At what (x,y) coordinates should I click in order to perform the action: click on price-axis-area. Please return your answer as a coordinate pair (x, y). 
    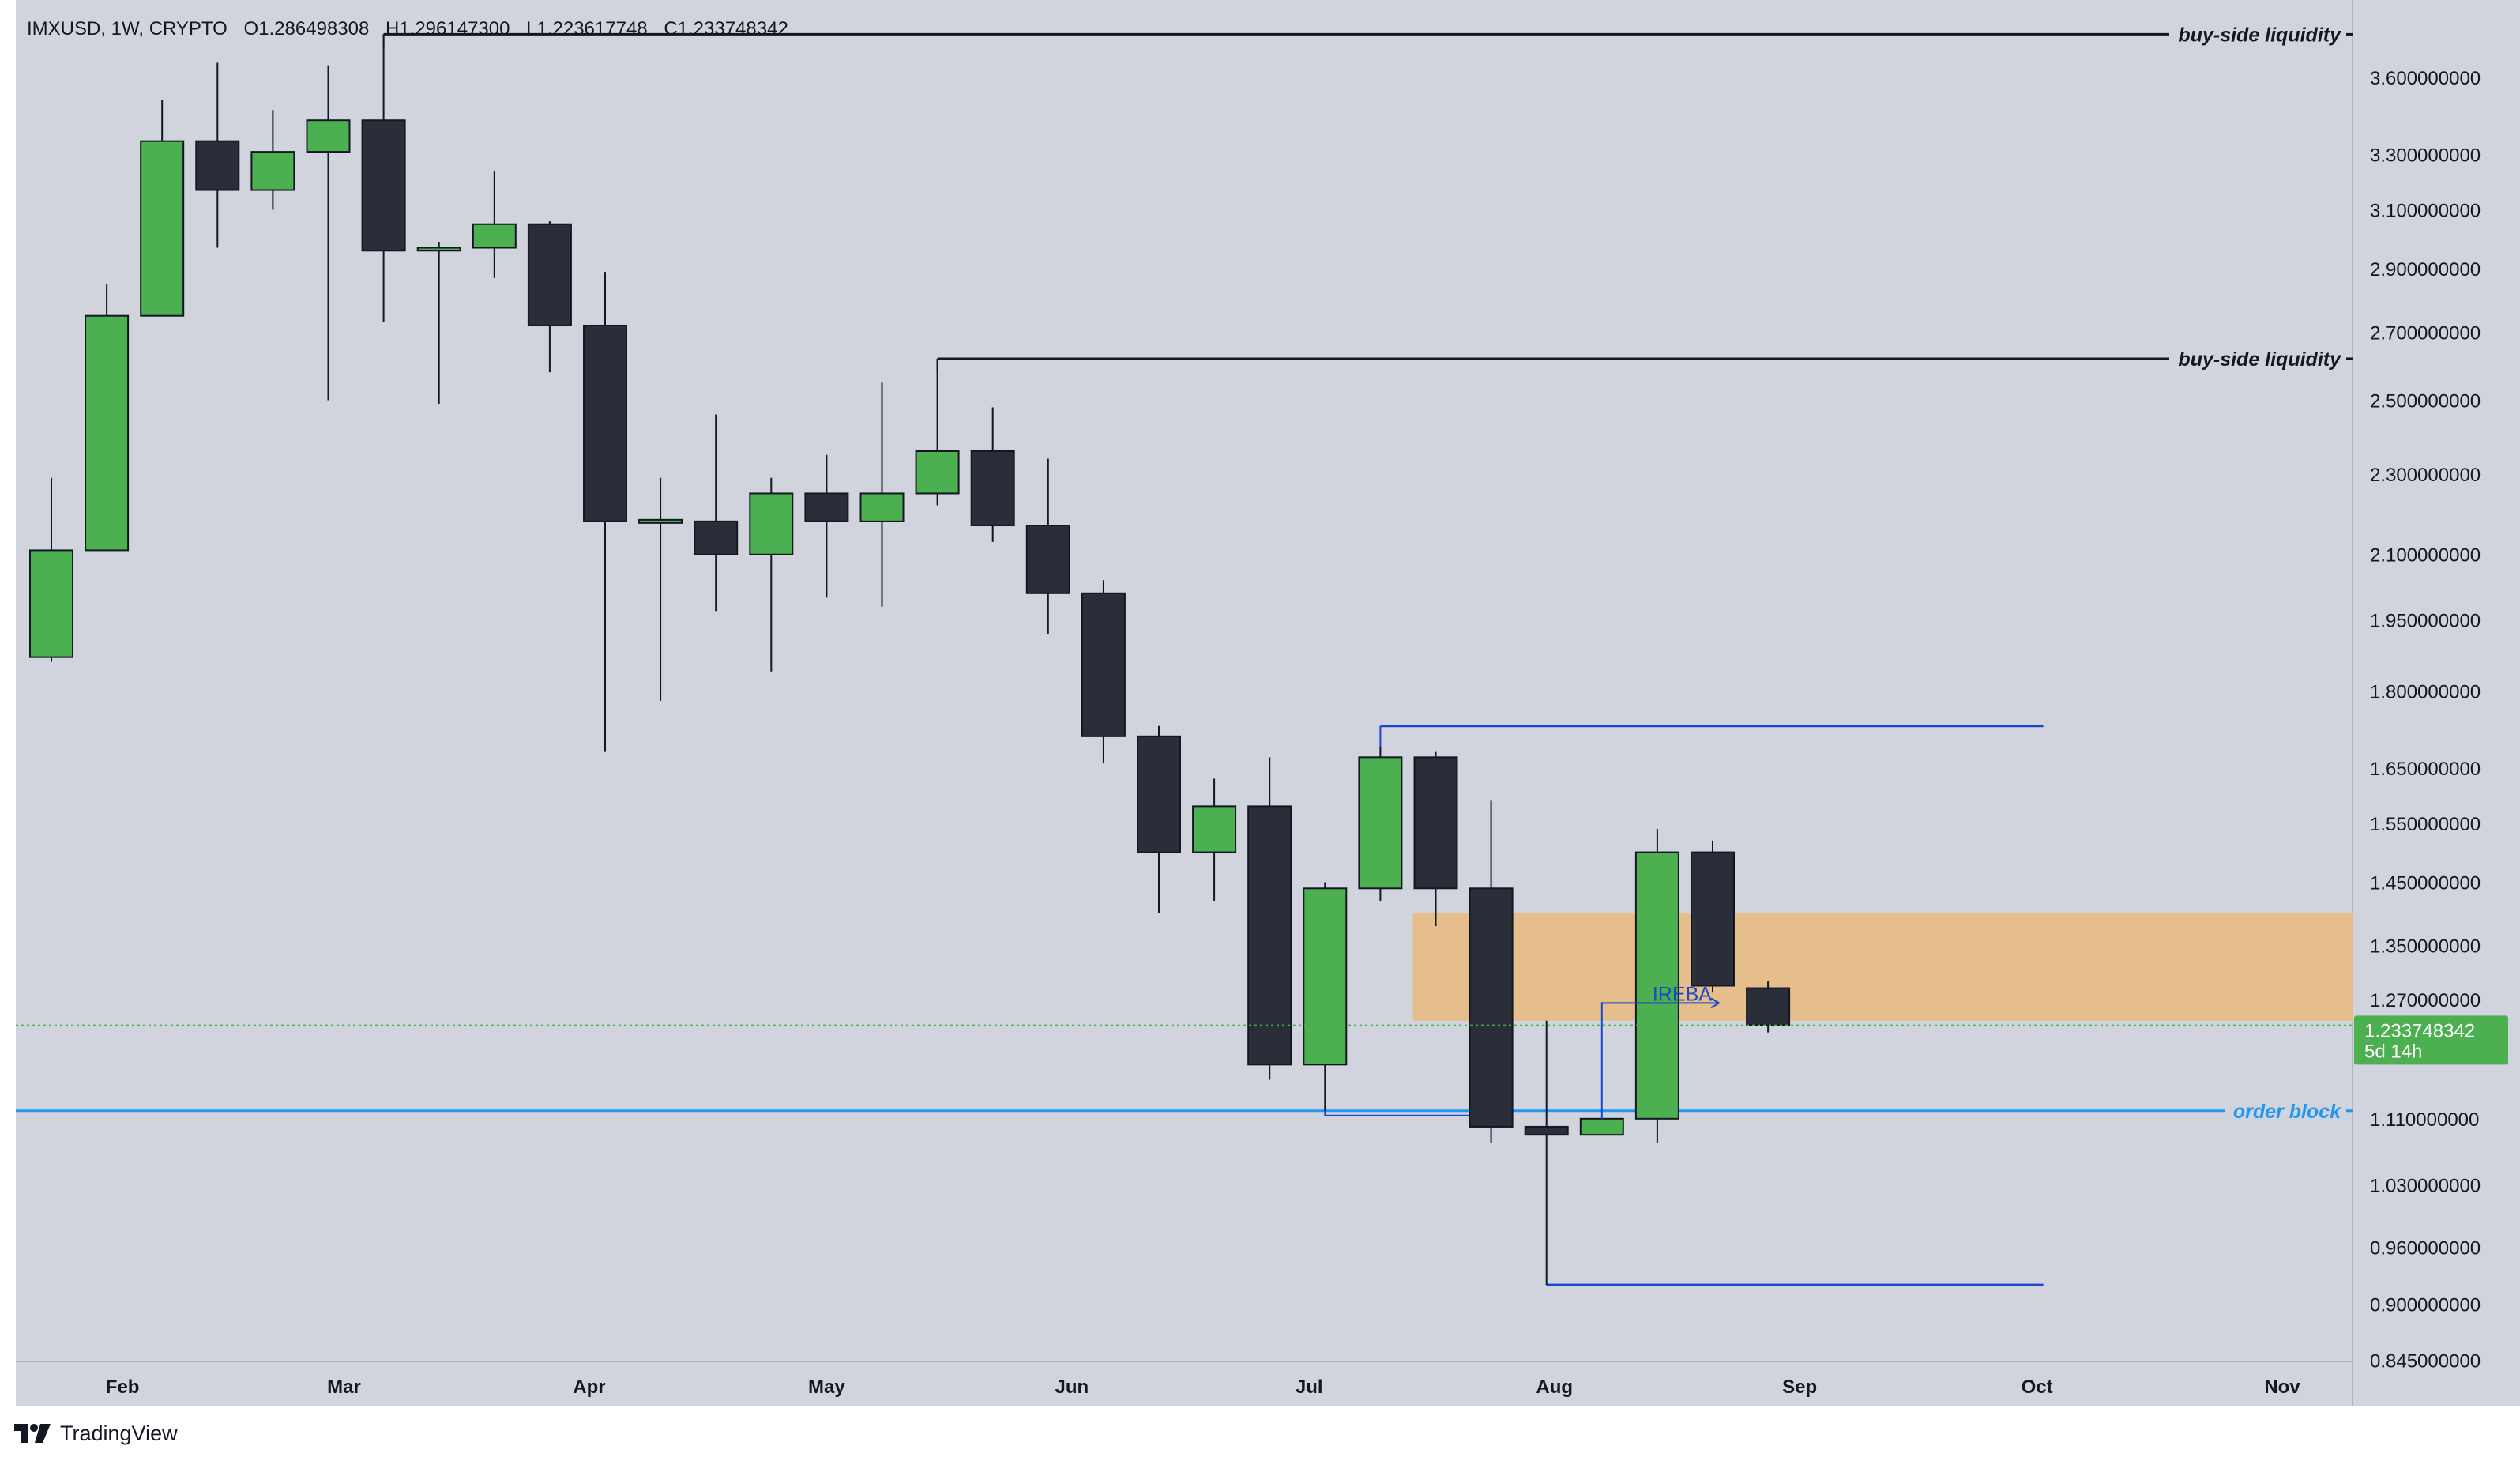
    Looking at the image, I should click on (2436, 703).